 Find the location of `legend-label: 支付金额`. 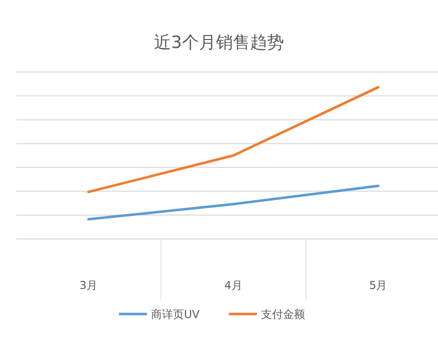

legend-label: 支付金额 is located at coordinates (283, 314).